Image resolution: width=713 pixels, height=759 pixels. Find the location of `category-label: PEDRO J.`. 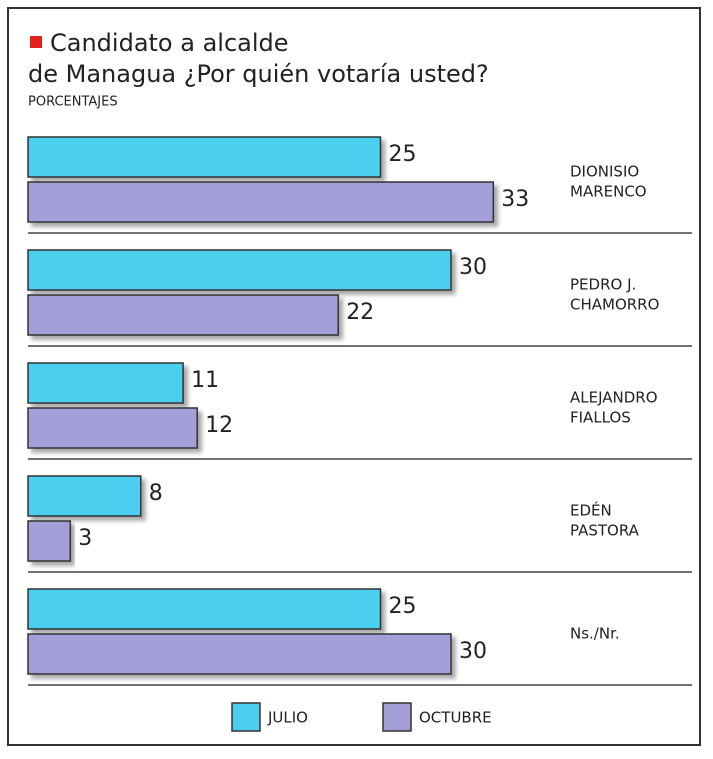

category-label: PEDRO J. is located at coordinates (603, 285).